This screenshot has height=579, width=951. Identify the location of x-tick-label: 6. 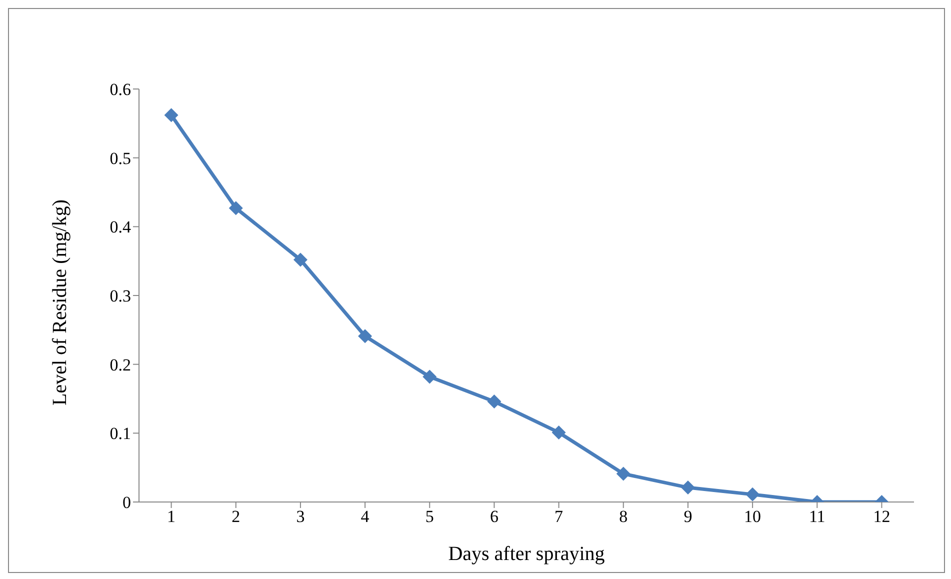
(494, 516).